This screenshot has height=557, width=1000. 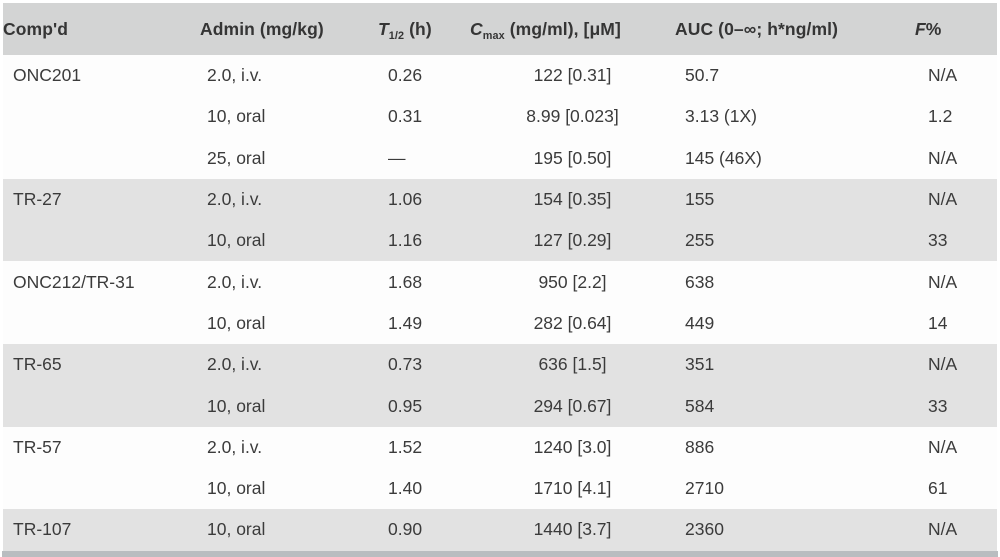 I want to click on cell-cmax: 1710 [4.1], so click(x=572, y=488).